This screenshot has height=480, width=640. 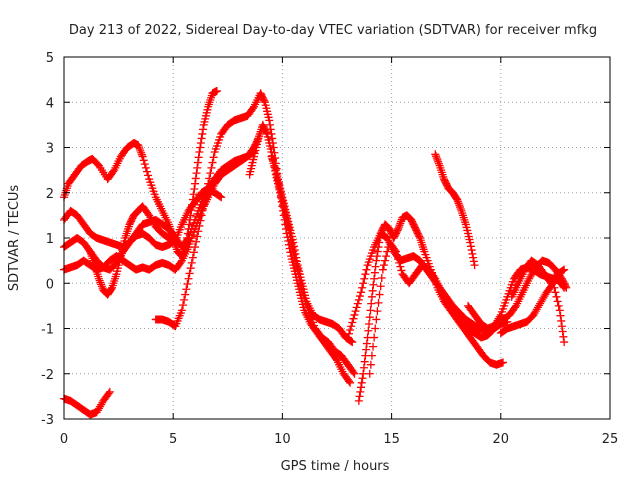 What do you see at coordinates (50, 194) in the screenshot?
I see `y-tick-label: 2` at bounding box center [50, 194].